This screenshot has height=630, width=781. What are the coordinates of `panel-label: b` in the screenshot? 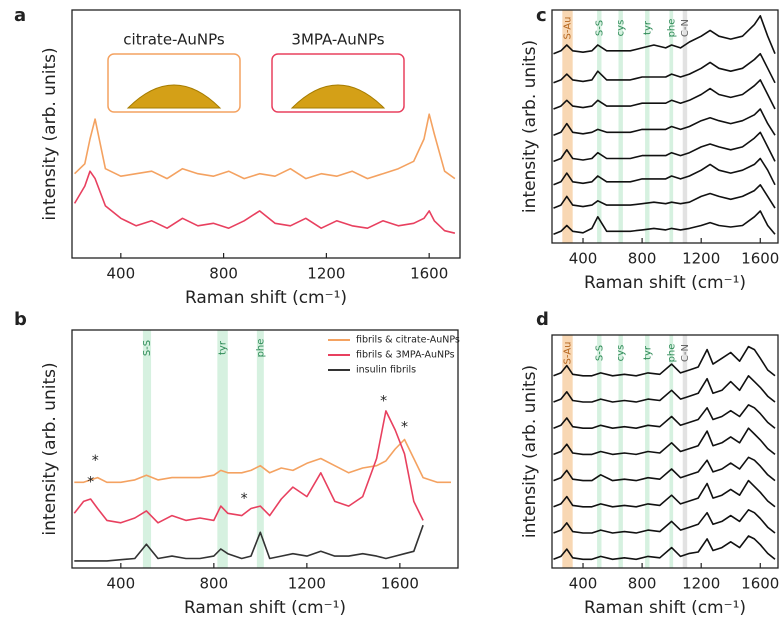 It's located at (20, 319).